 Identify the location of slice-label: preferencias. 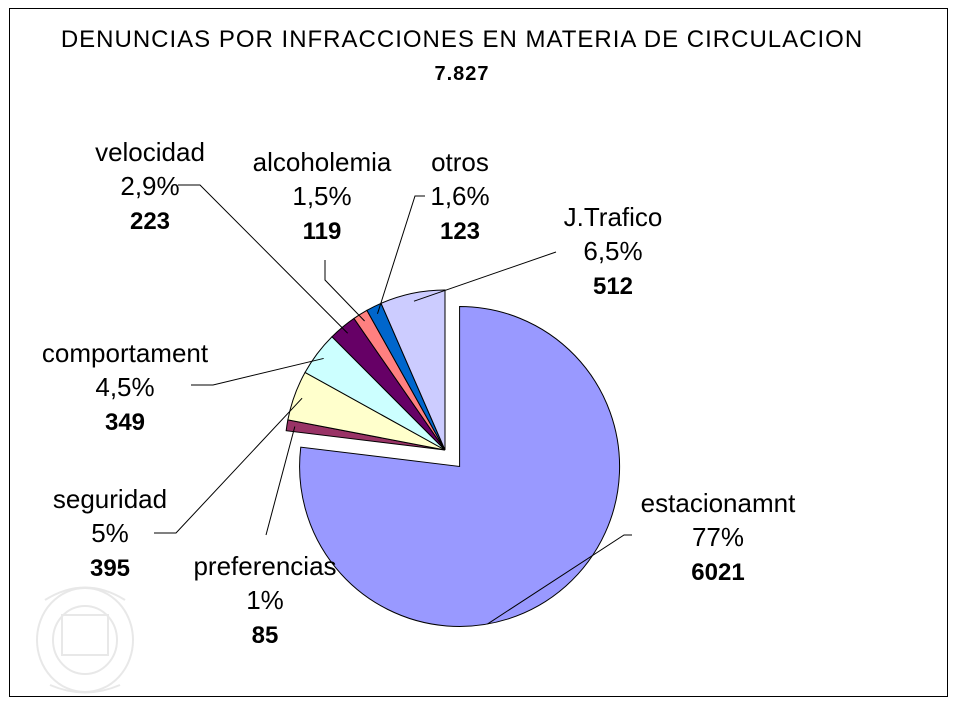
(264, 566).